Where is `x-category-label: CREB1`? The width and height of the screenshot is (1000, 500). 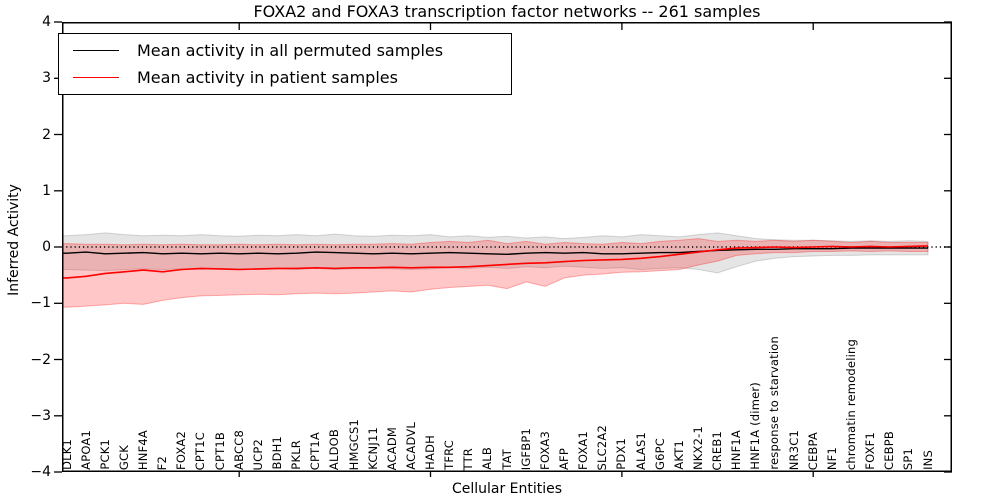 x-category-label: CREB1 is located at coordinates (717, 450).